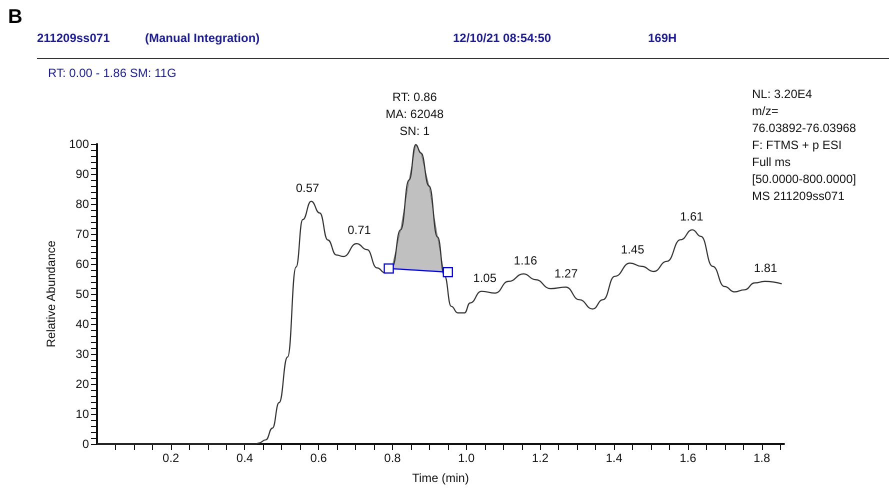 The height and width of the screenshot is (498, 889). Describe the element at coordinates (614, 458) in the screenshot. I see `x-tick-label: 1.4` at that location.